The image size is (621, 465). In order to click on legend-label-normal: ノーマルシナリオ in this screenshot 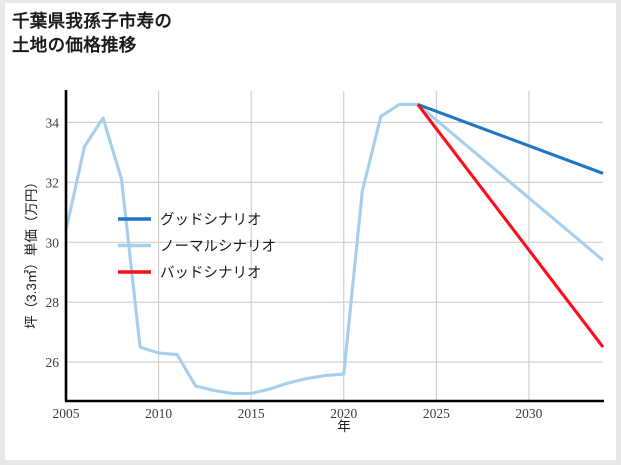, I will do `click(218, 247)`.